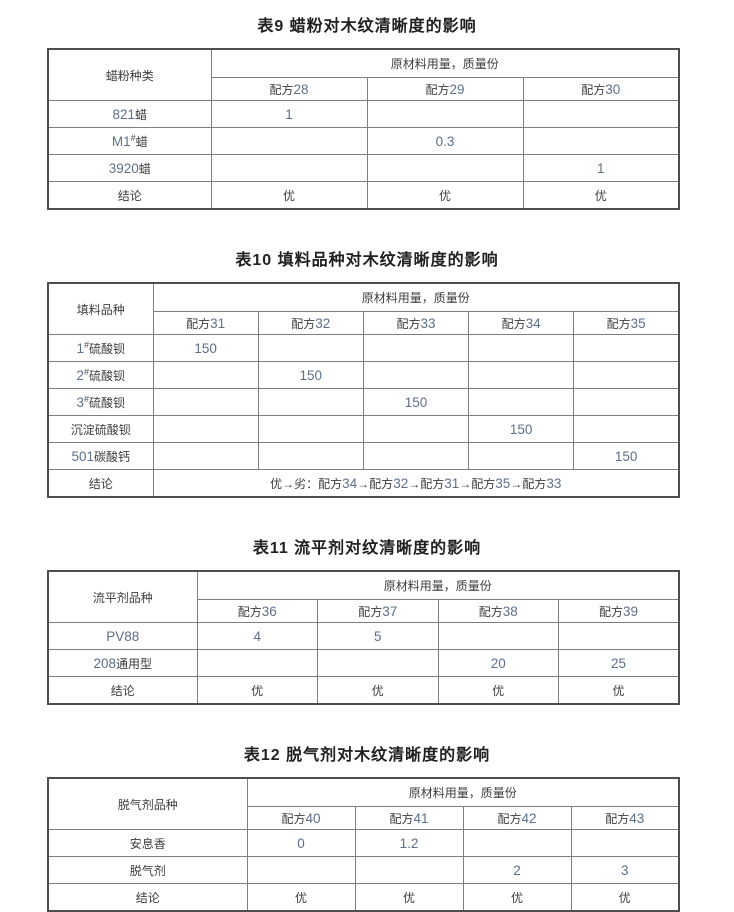  What do you see at coordinates (301, 843) in the screenshot?
I see `value-cell: 0` at bounding box center [301, 843].